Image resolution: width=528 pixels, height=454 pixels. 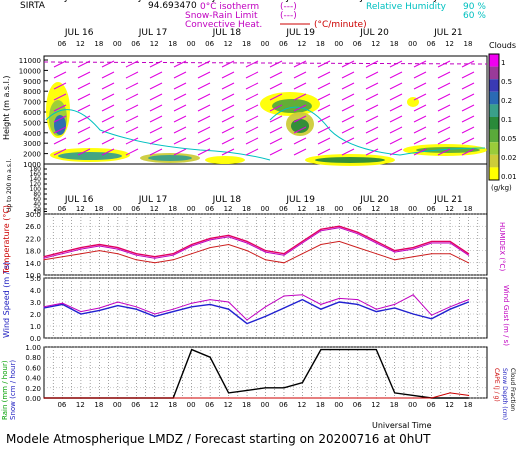 I want to click on legend-isotherm: 0°C isotherm, so click(x=229, y=7).